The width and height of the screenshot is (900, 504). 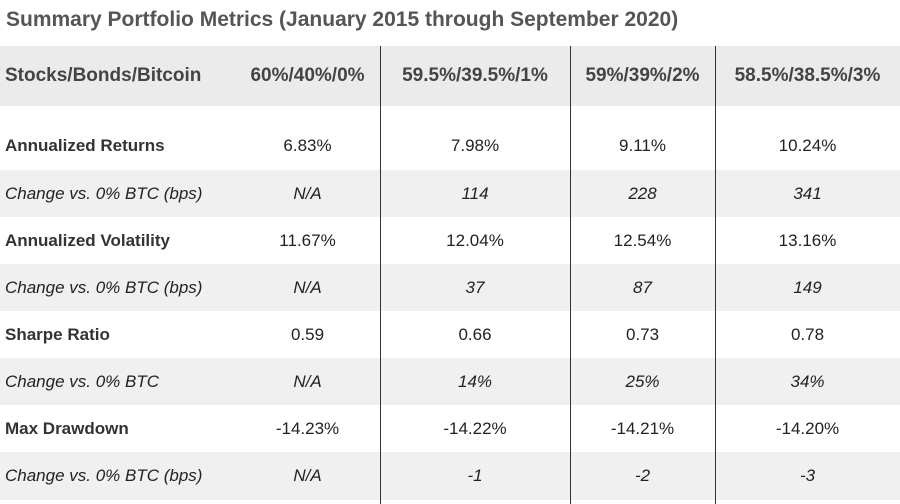 What do you see at coordinates (642, 475) in the screenshot?
I see `row-value-col-3: -2` at bounding box center [642, 475].